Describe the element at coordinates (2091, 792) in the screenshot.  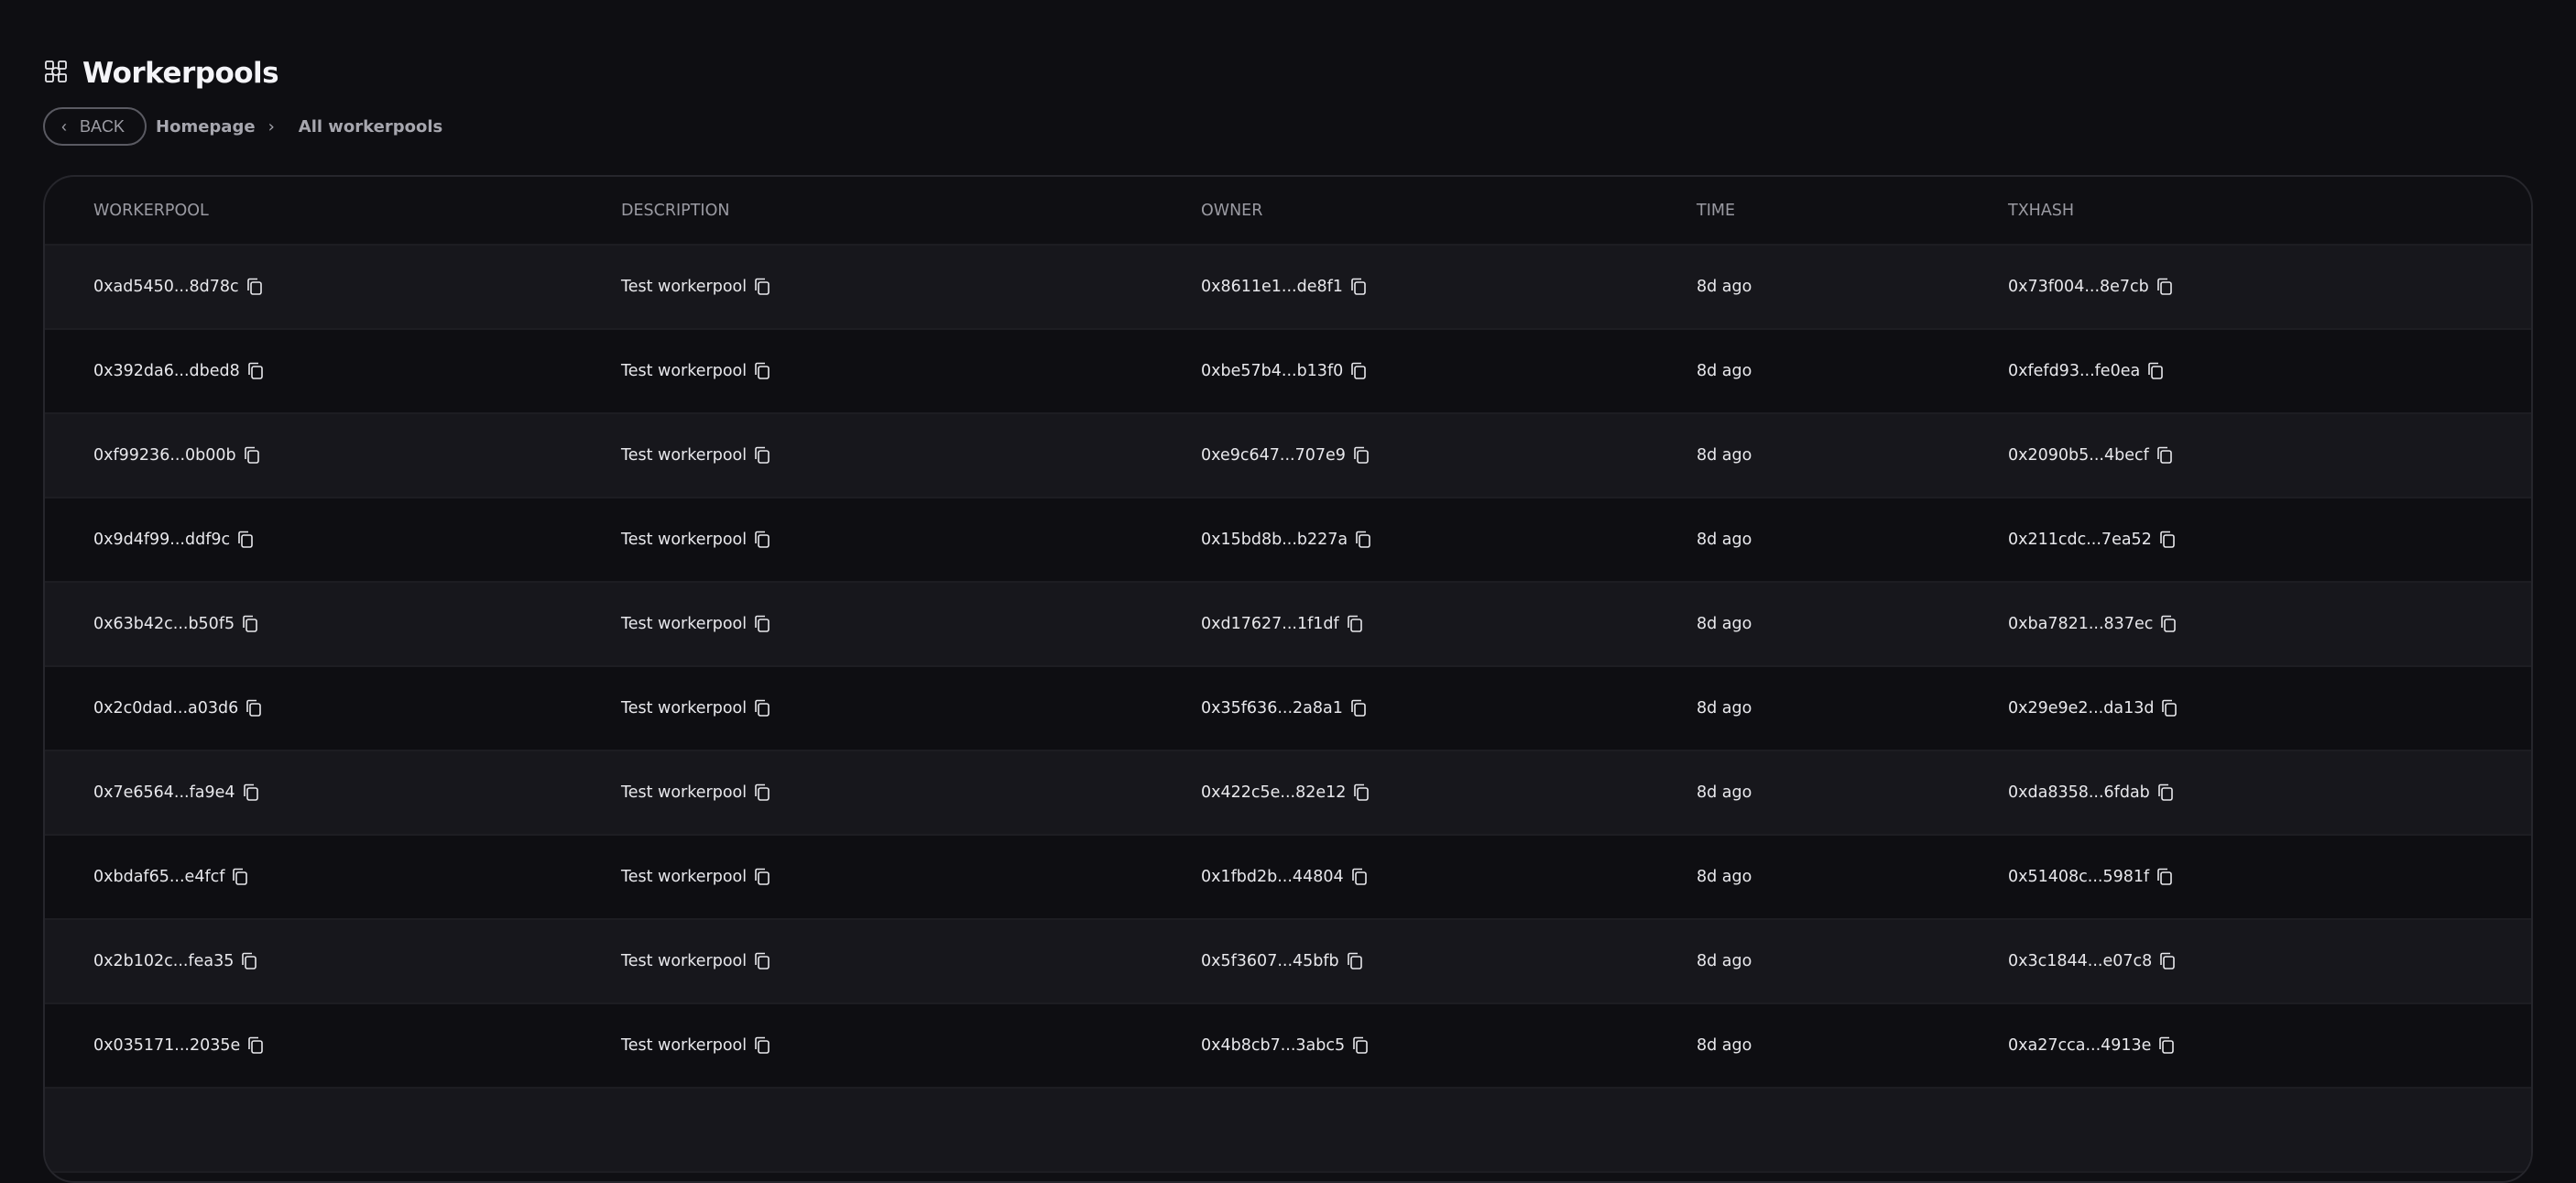
I see `cell-txhash: 0xda8358...6fdab` at that location.